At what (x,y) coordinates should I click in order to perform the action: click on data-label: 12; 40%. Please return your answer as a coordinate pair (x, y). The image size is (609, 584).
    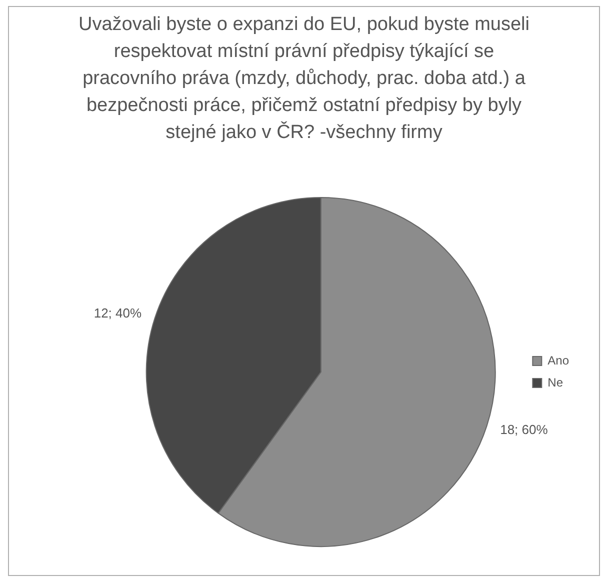
    Looking at the image, I should click on (118, 312).